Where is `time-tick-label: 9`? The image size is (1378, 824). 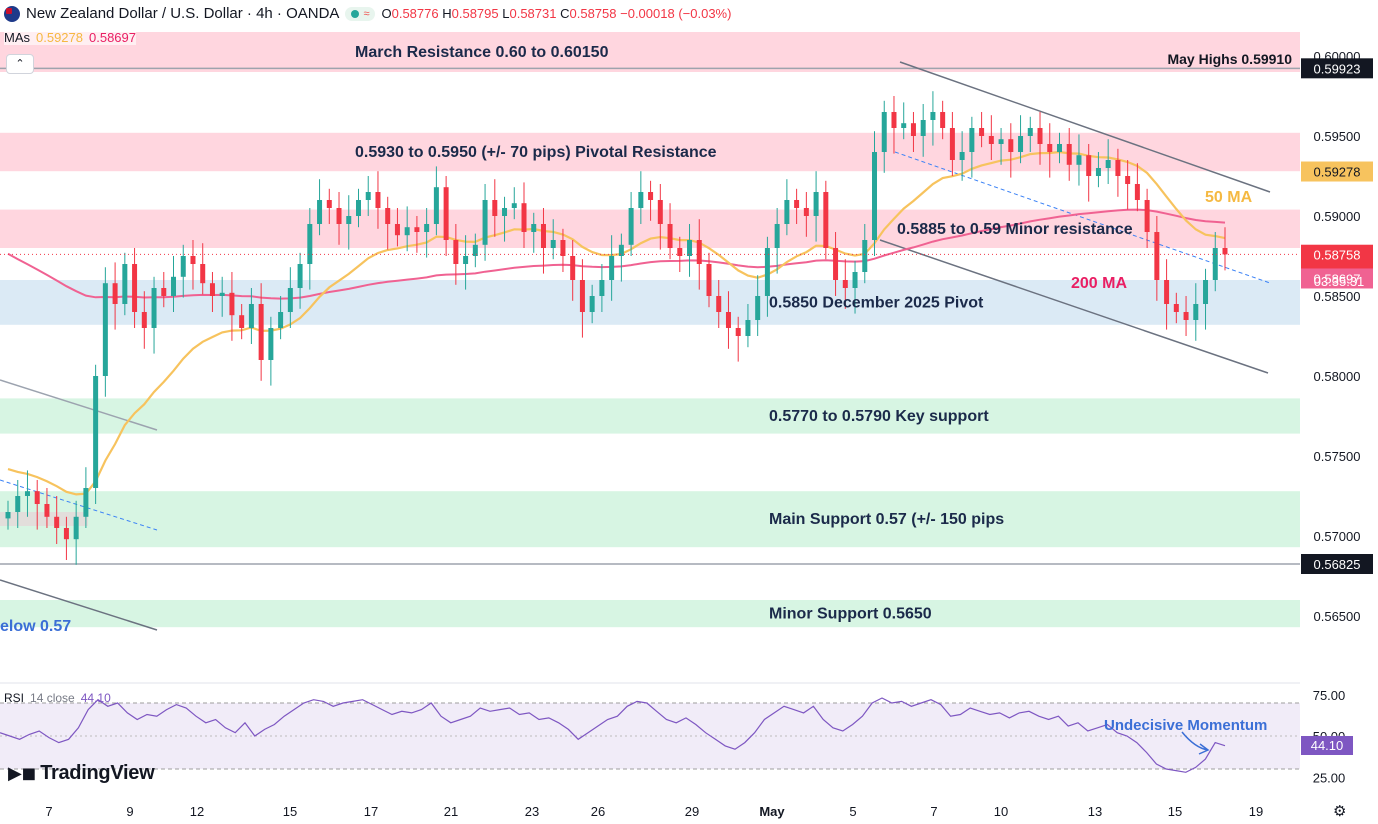
time-tick-label: 9 is located at coordinates (129, 811).